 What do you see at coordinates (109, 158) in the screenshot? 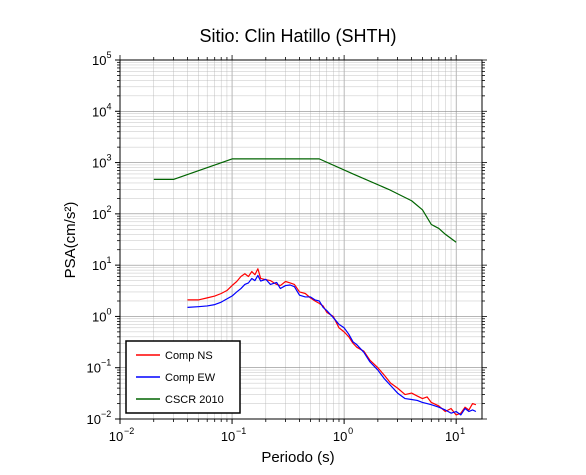
I see `y-tick-exponent: 3` at bounding box center [109, 158].